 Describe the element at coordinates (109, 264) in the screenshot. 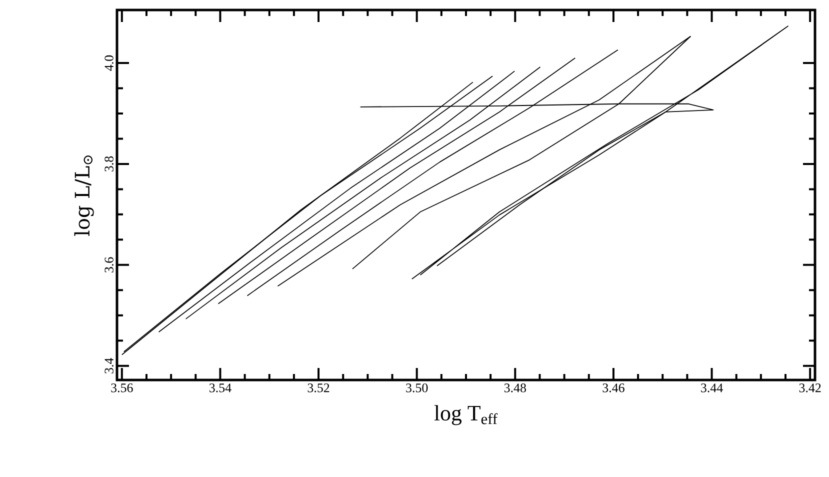

I see `y-tick-label: 3.6` at that location.